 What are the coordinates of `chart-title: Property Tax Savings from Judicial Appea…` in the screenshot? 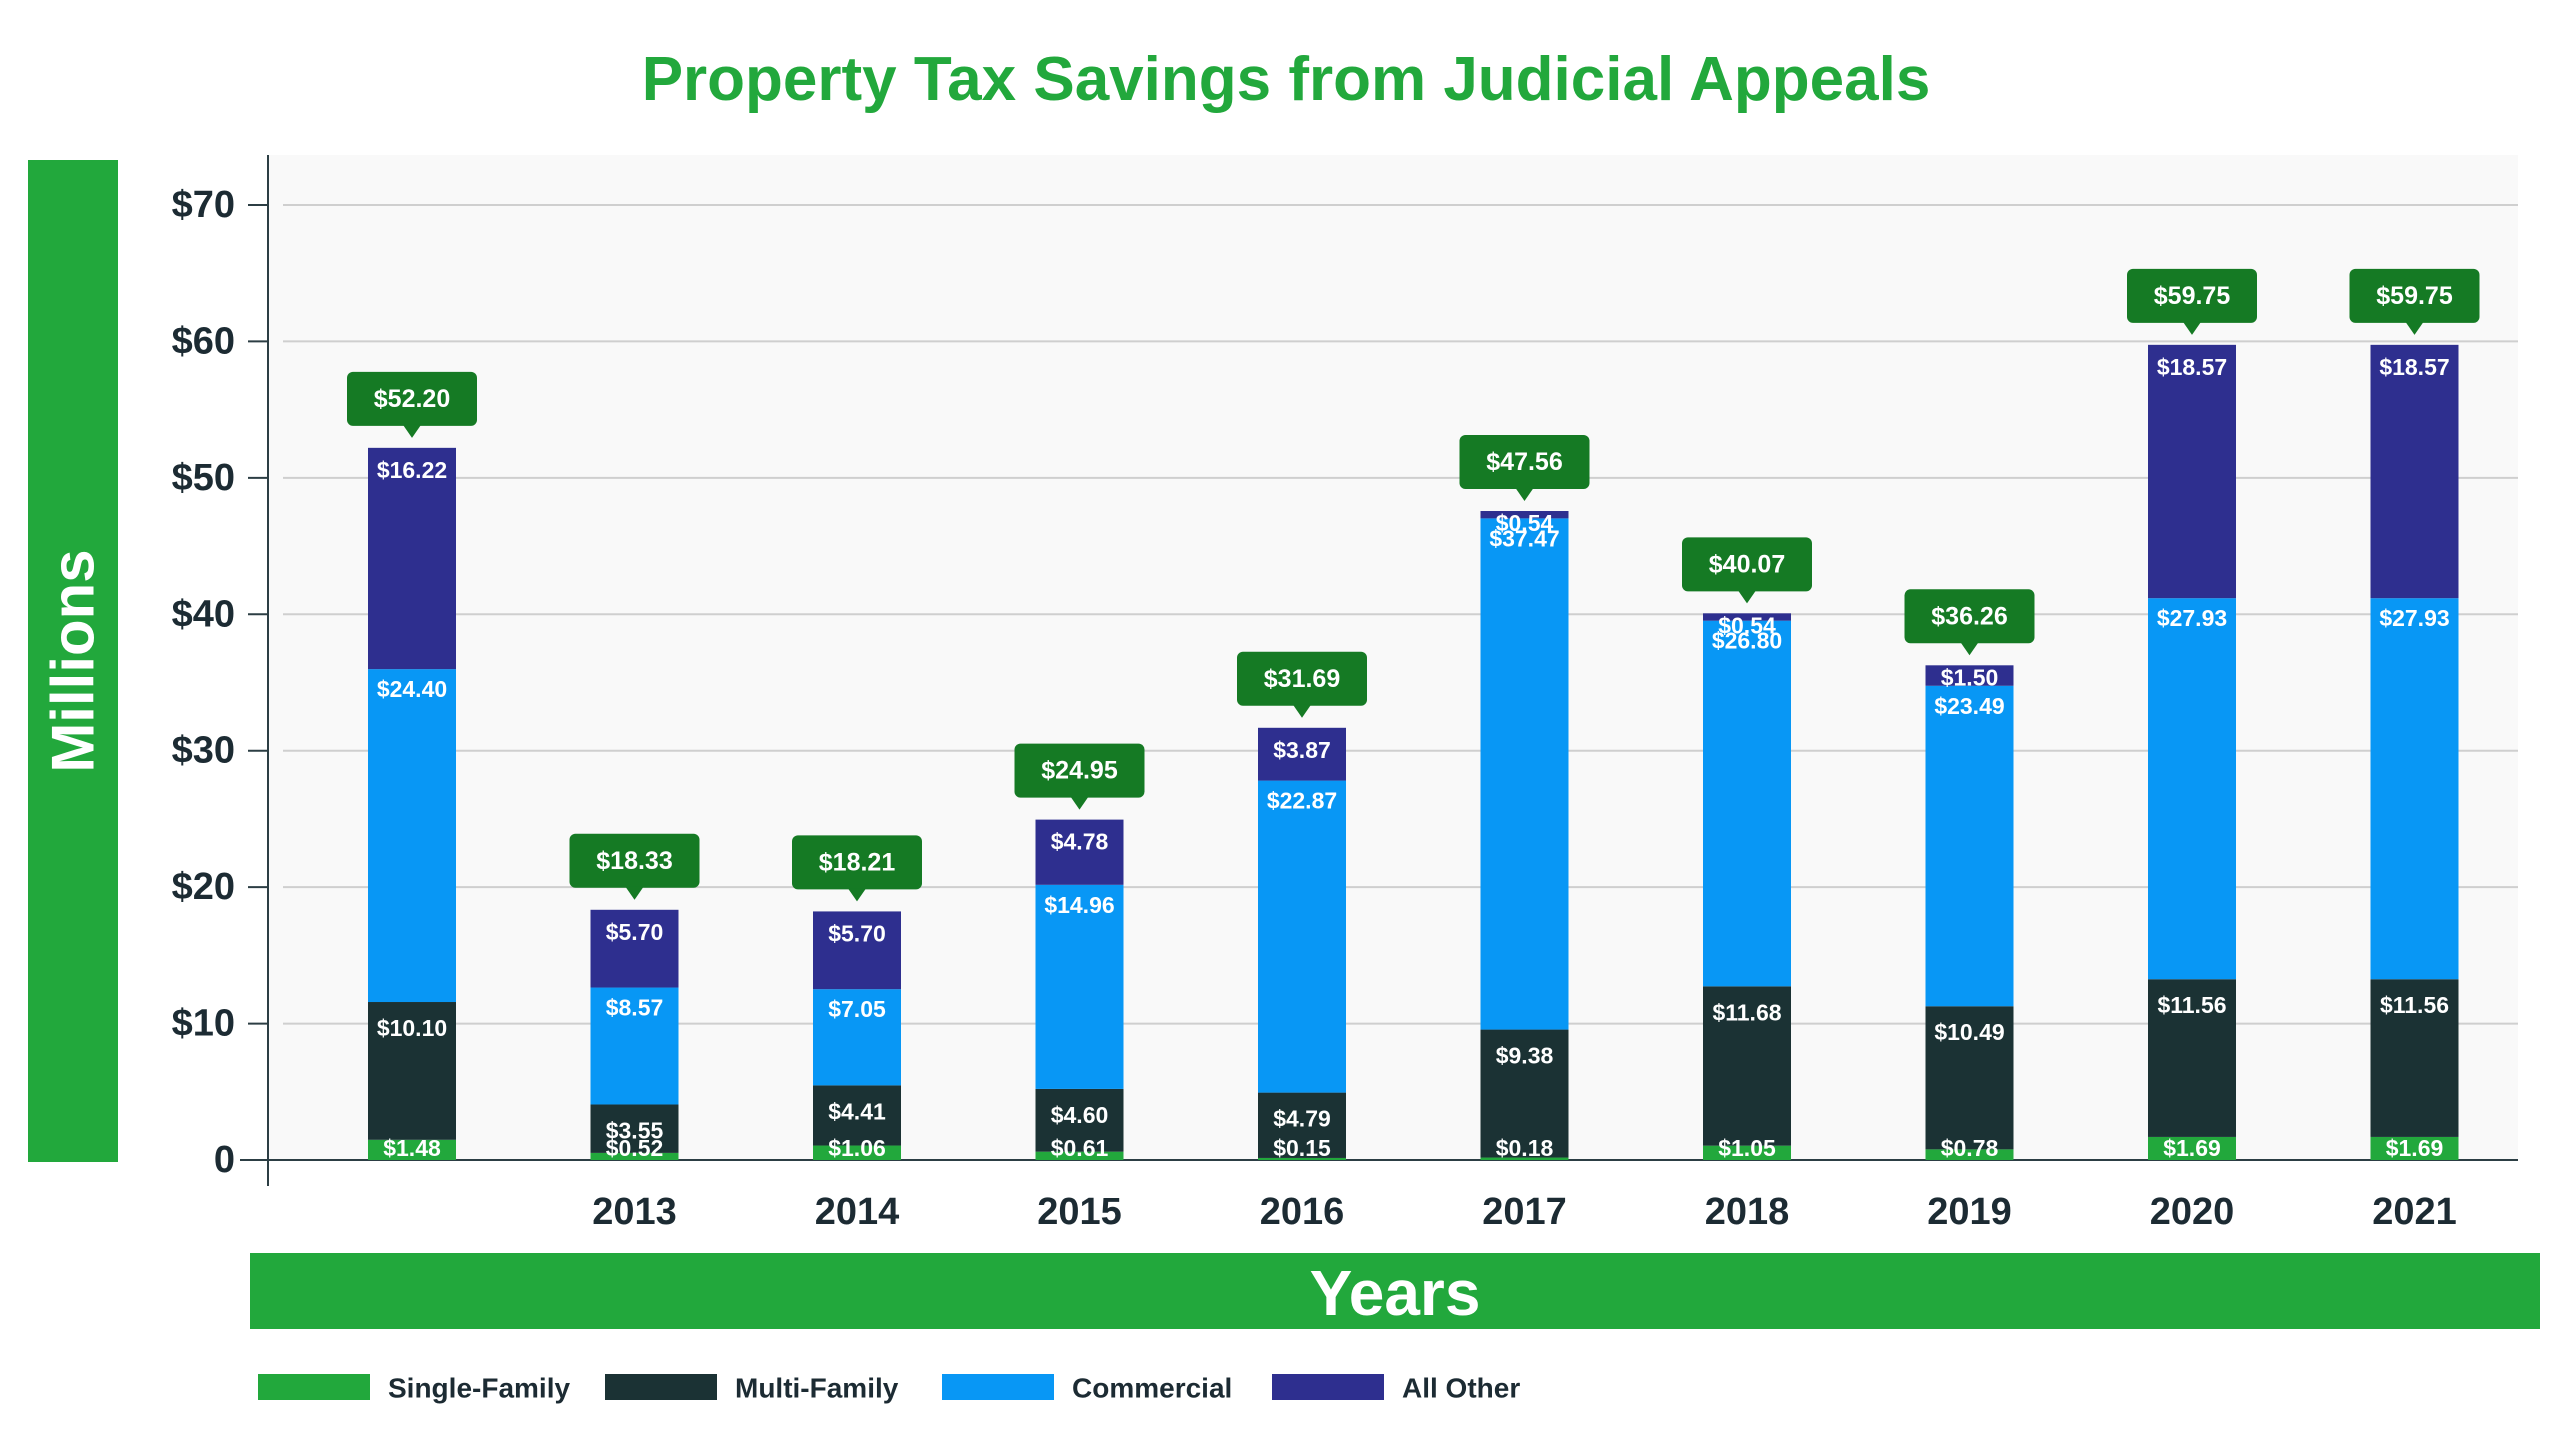 It's located at (1286, 79).